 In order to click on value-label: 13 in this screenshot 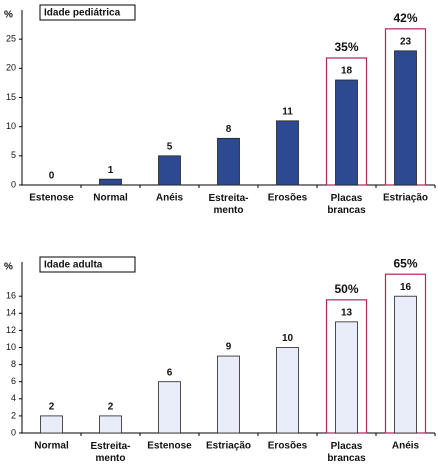, I will do `click(347, 312)`.